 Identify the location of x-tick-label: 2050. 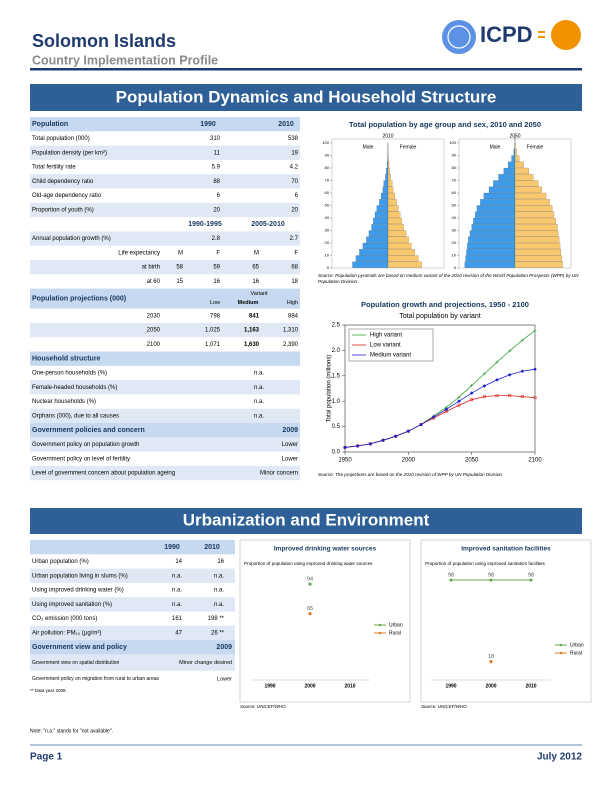
(472, 461).